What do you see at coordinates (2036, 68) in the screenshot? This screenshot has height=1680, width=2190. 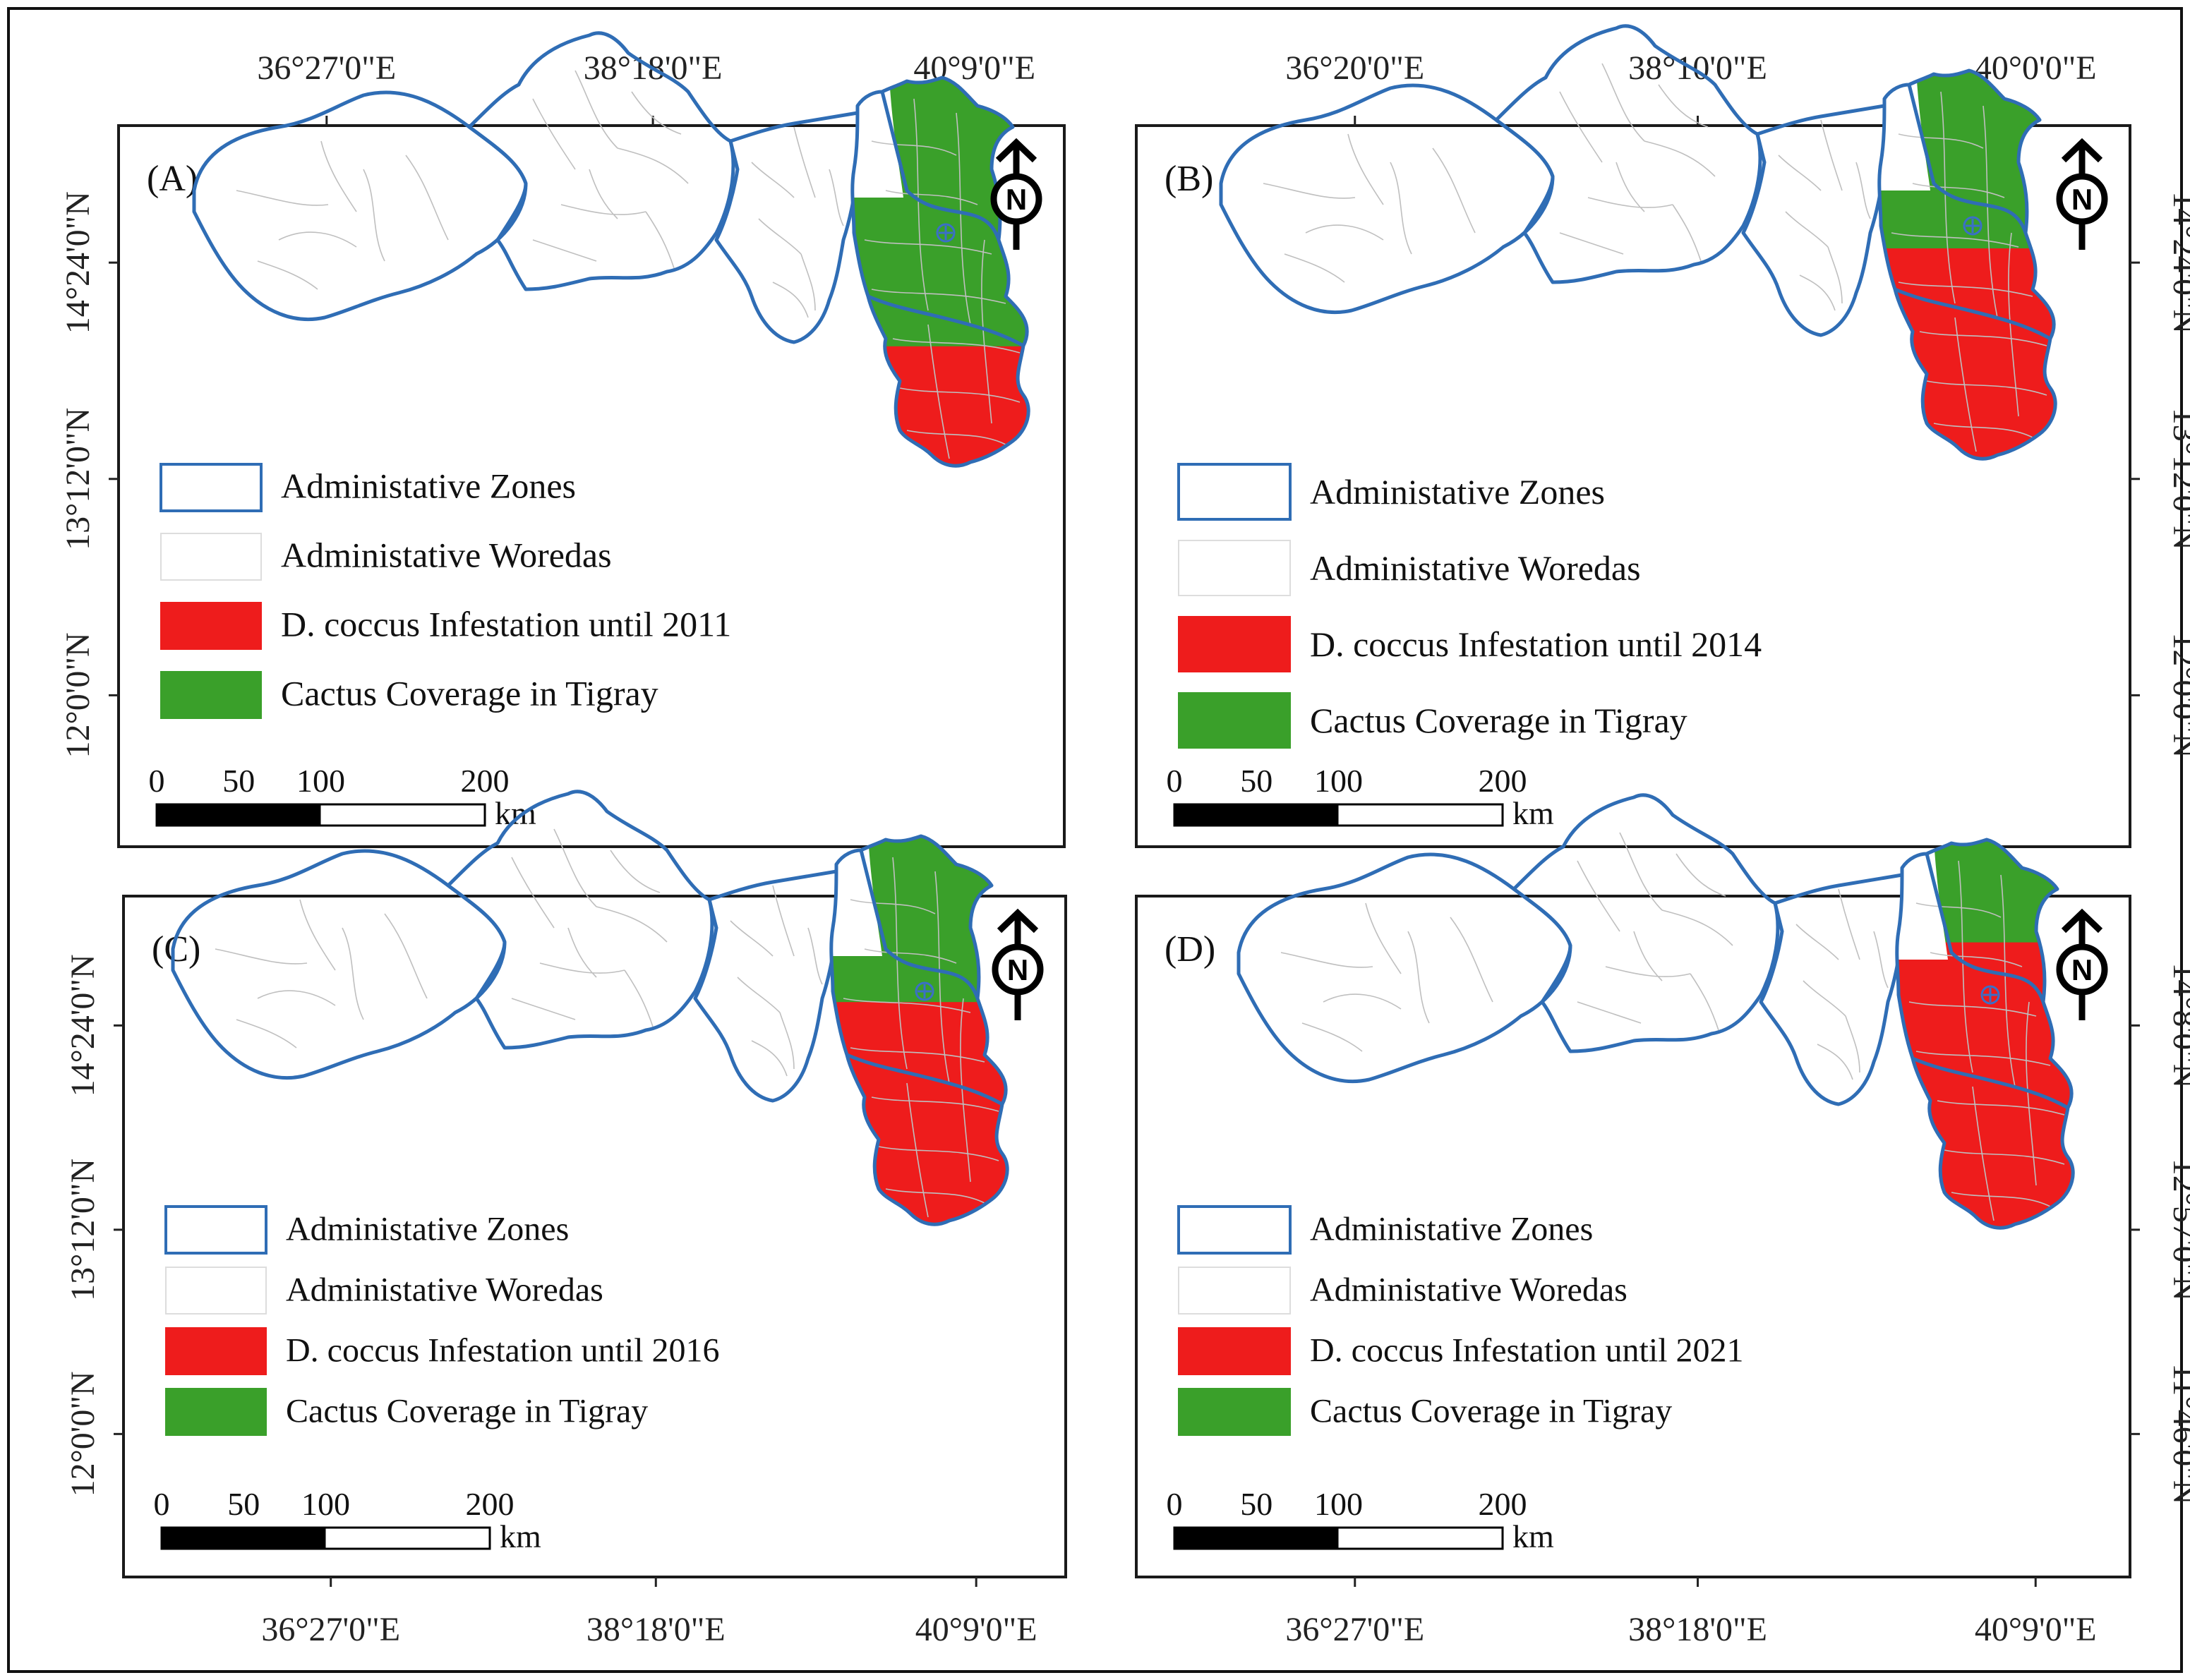 I see `longitude-label: 40°0'0"E` at bounding box center [2036, 68].